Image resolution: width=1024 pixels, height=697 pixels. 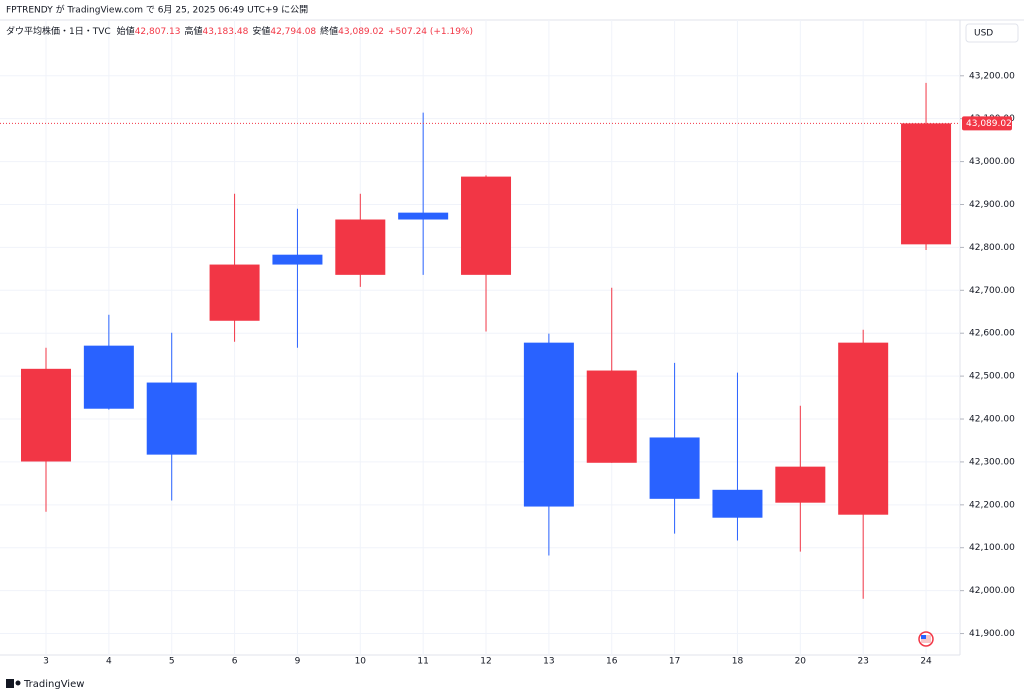 What do you see at coordinates (612, 662) in the screenshot?
I see `x-tick-label: 16` at bounding box center [612, 662].